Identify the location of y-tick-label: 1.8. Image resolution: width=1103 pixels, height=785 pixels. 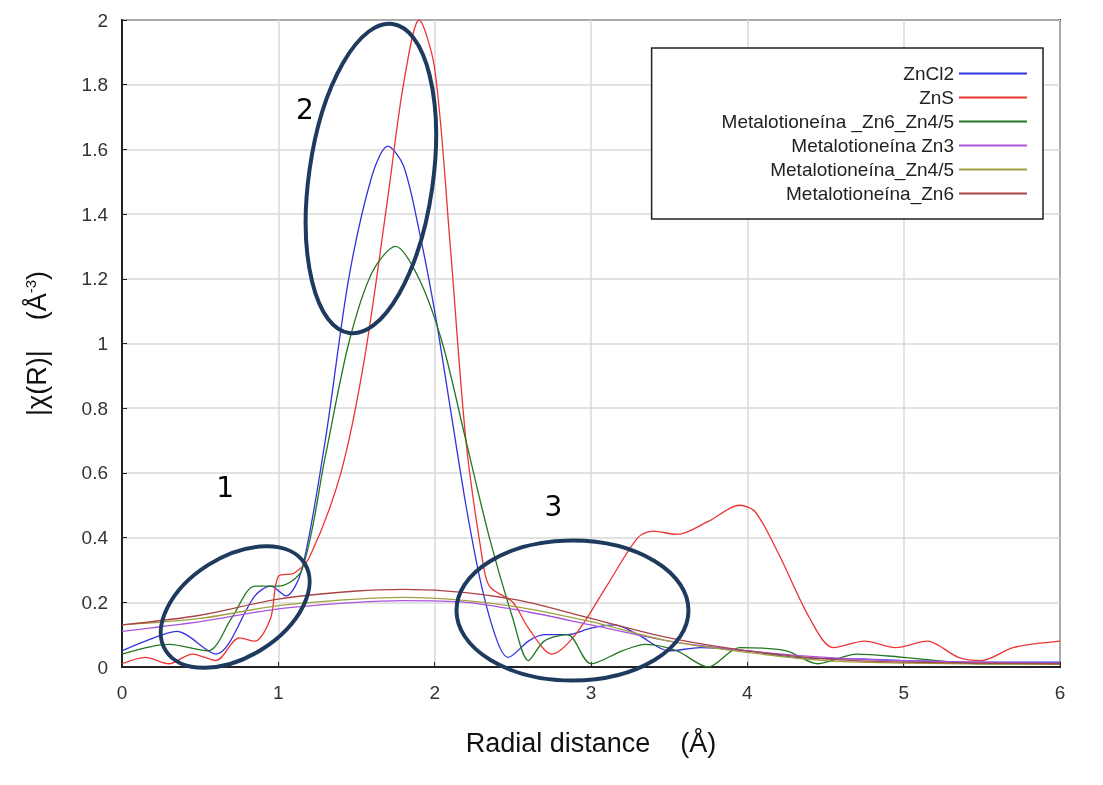
(94, 85).